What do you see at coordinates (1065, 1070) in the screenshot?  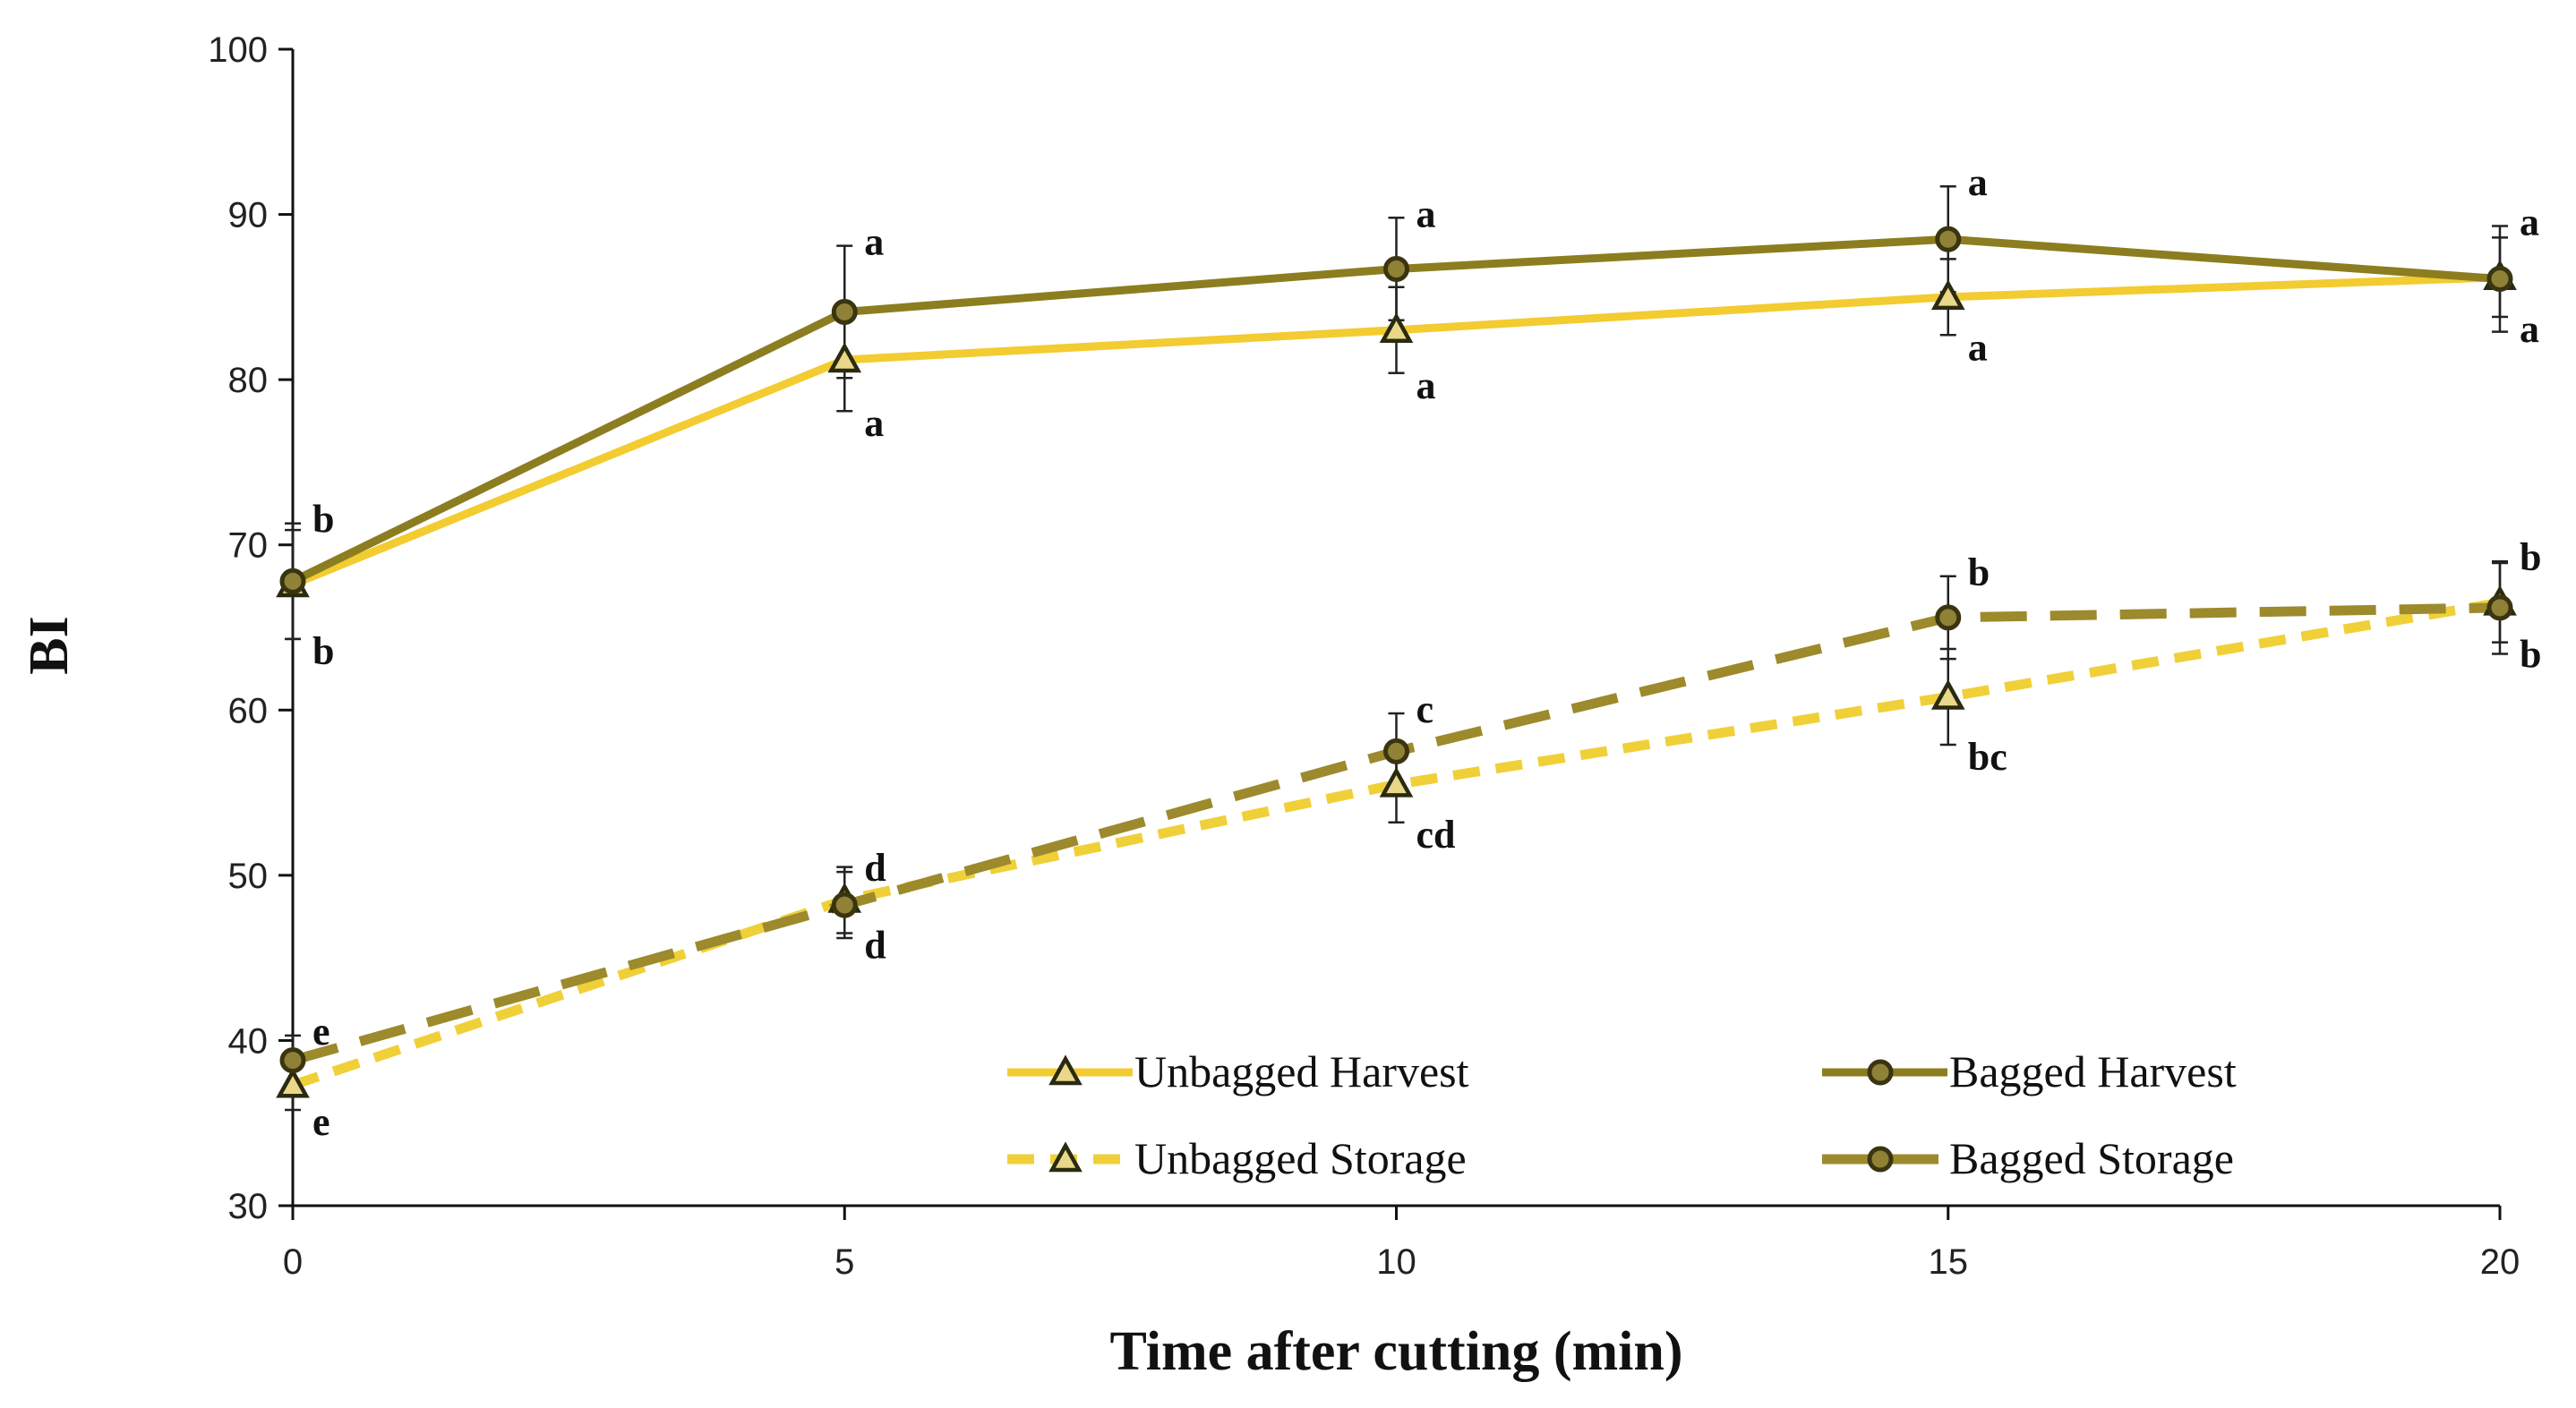 I see `legend-marker-unbagged-harvest` at bounding box center [1065, 1070].